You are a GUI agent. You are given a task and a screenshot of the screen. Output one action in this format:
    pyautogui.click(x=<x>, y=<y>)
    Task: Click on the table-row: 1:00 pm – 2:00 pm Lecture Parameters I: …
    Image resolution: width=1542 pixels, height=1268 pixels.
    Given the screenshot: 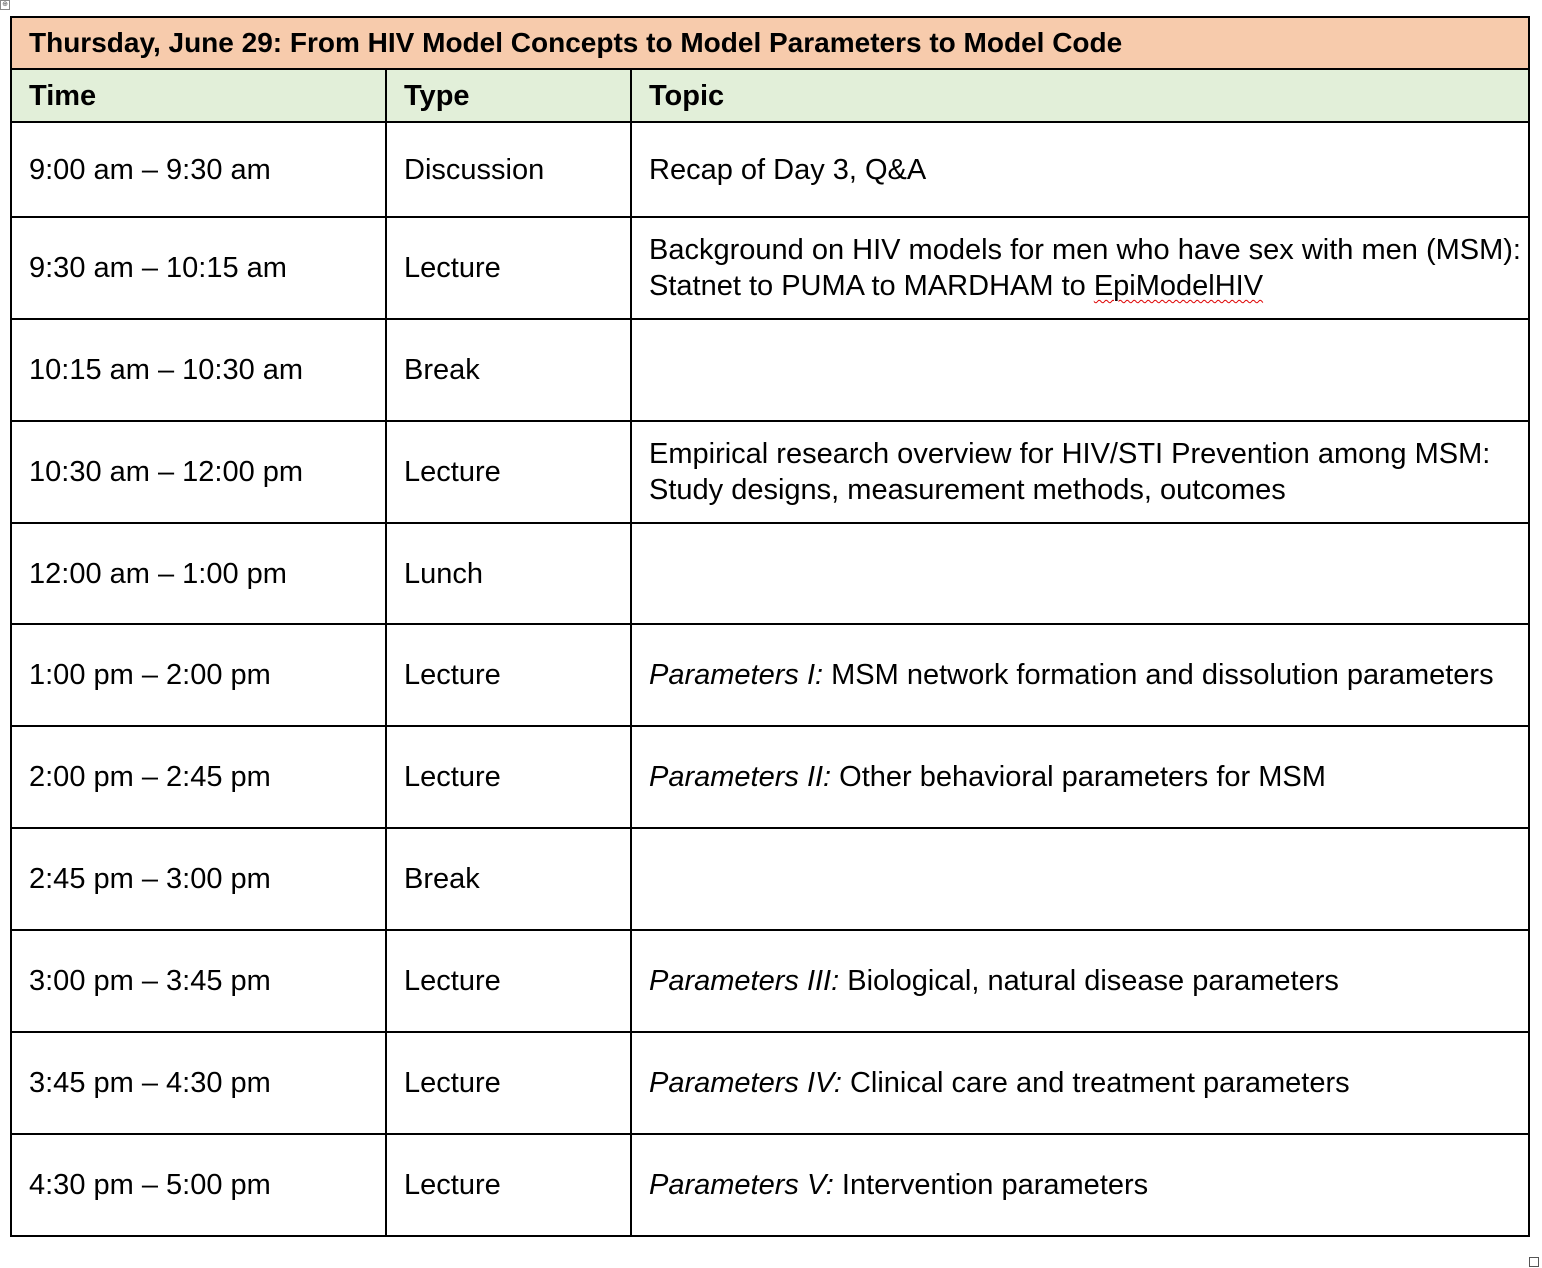 What is the action you would take?
    pyautogui.click(x=770, y=675)
    